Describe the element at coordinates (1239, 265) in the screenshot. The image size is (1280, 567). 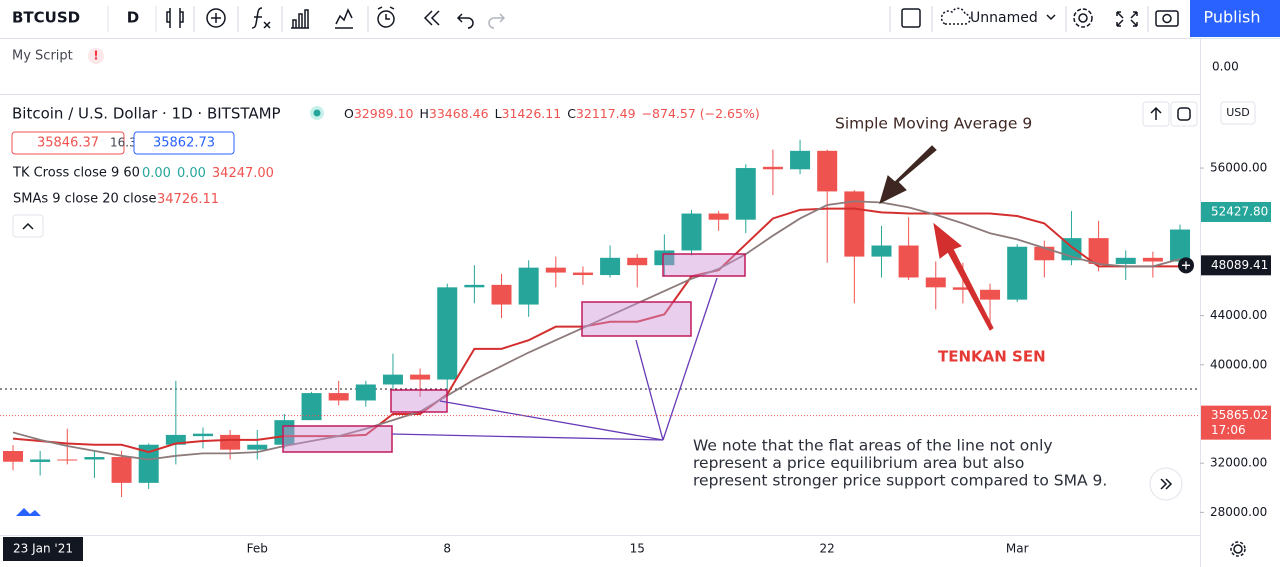
I see `price-label: 48089.41` at that location.